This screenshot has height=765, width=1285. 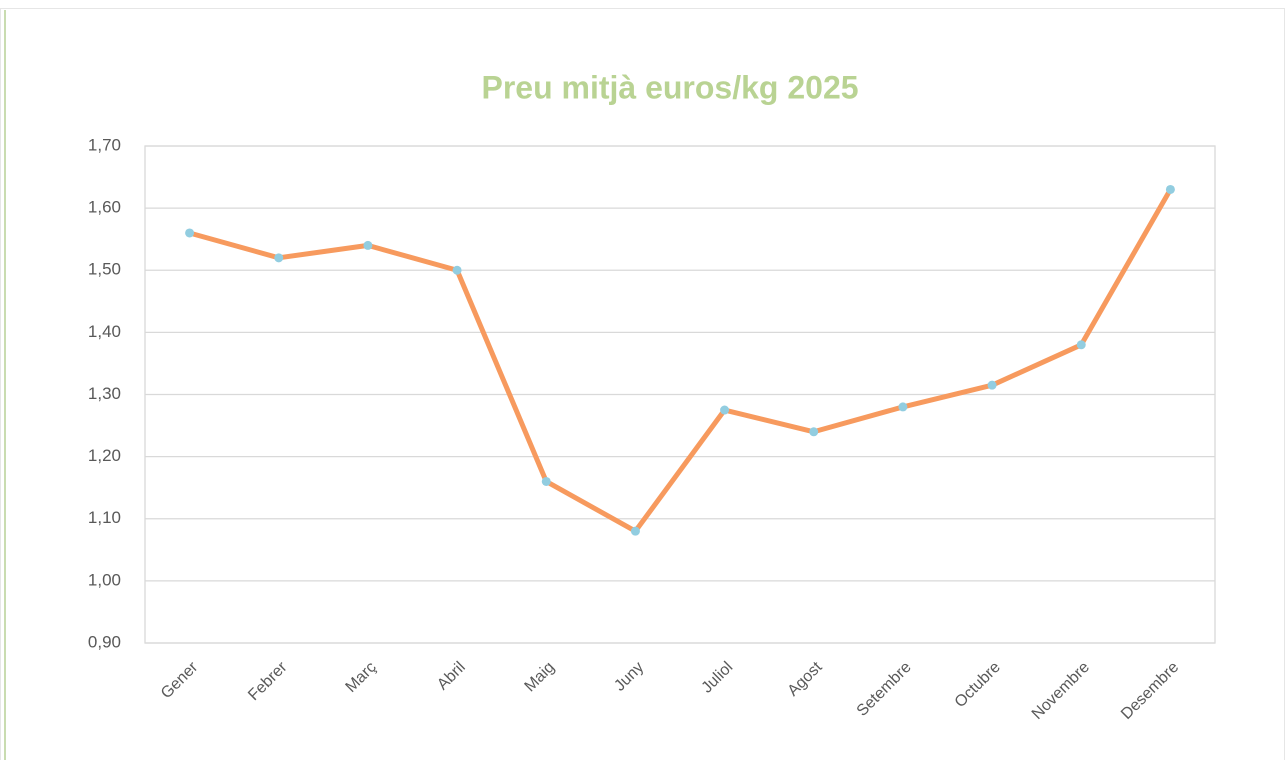 What do you see at coordinates (104, 144) in the screenshot?
I see `y-tick-label: 1,70` at bounding box center [104, 144].